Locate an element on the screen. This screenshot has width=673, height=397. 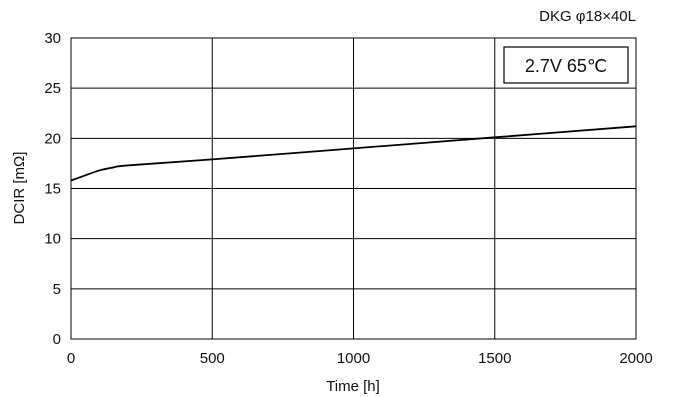
series-line is located at coordinates (353, 153).